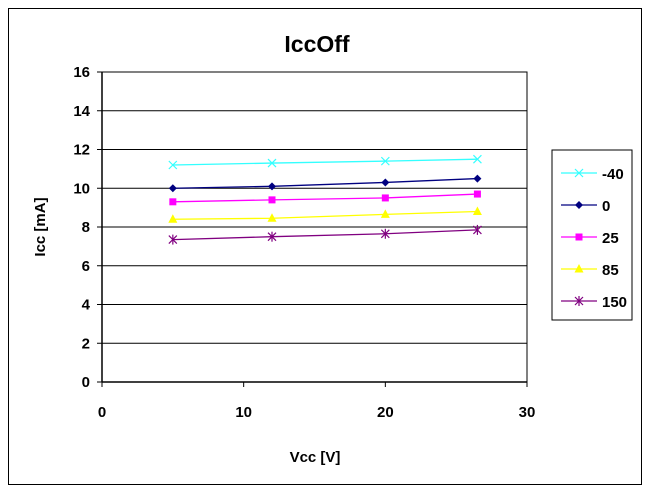 This screenshot has height=493, width=653. Describe the element at coordinates (613, 174) in the screenshot. I see `legend-label: -40` at that location.